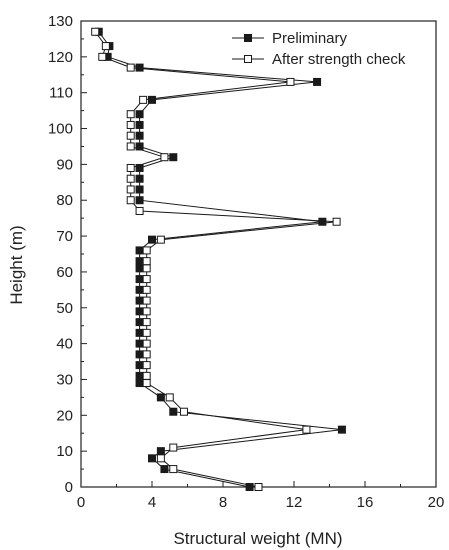 Image resolution: width=449 pixels, height=550 pixels. I want to click on legend-label: After strength check, so click(339, 59).